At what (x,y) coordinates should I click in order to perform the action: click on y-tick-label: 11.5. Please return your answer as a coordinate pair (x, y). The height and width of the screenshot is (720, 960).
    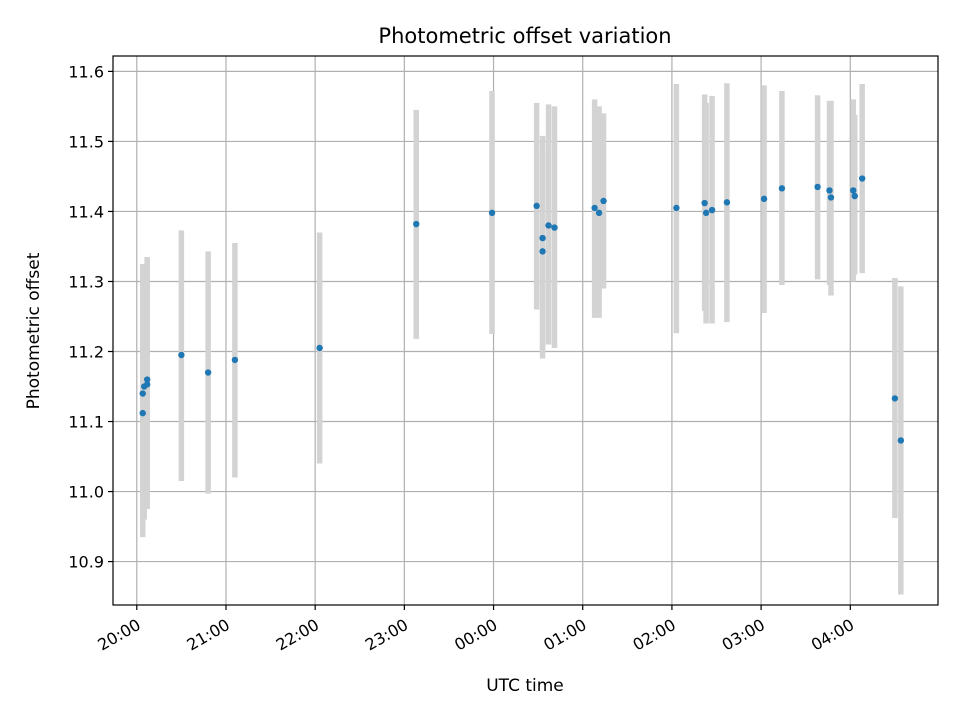
    Looking at the image, I should click on (86, 141).